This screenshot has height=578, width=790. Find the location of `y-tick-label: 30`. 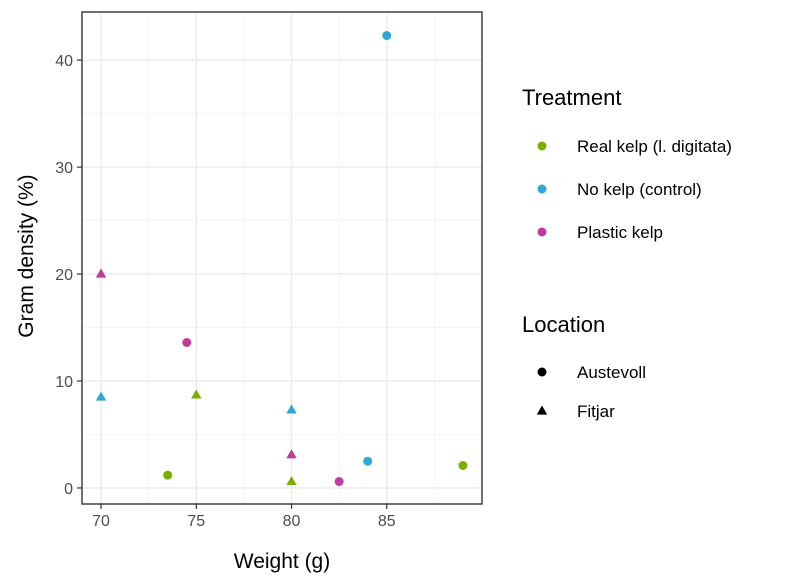

y-tick-label: 30 is located at coordinates (64, 168).